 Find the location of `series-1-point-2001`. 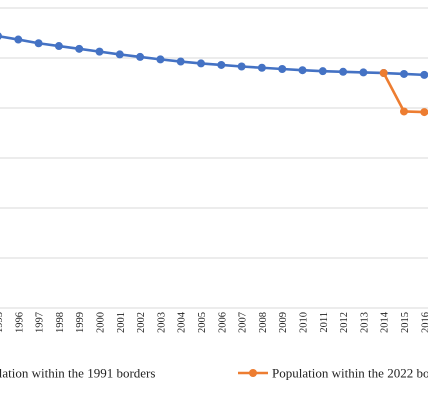

series-1-point-2001 is located at coordinates (119, 54).